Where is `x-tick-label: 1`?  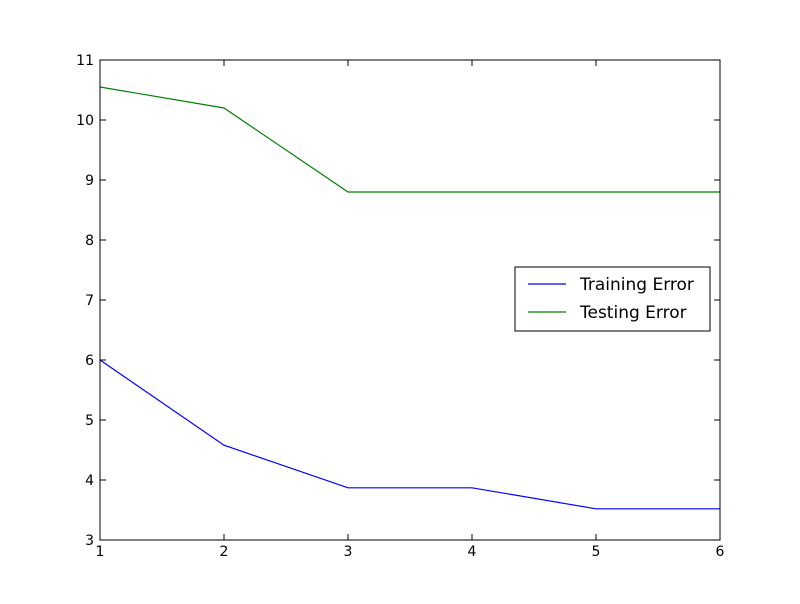 x-tick-label: 1 is located at coordinates (100, 552).